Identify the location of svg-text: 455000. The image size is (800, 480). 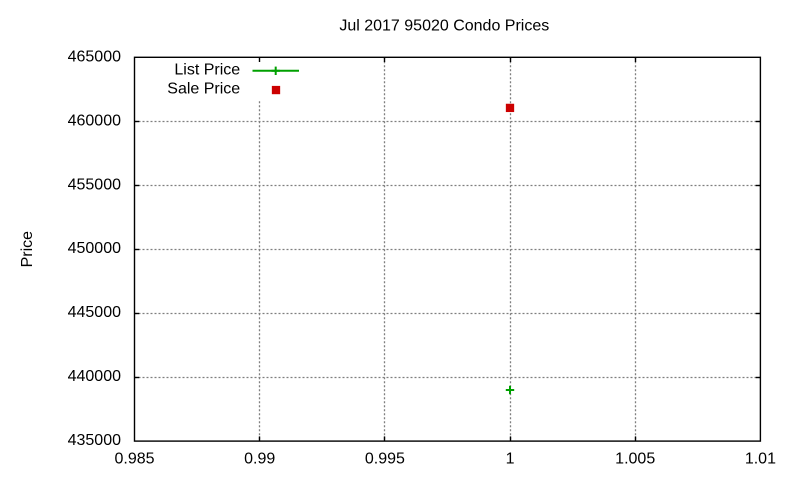
(94, 184).